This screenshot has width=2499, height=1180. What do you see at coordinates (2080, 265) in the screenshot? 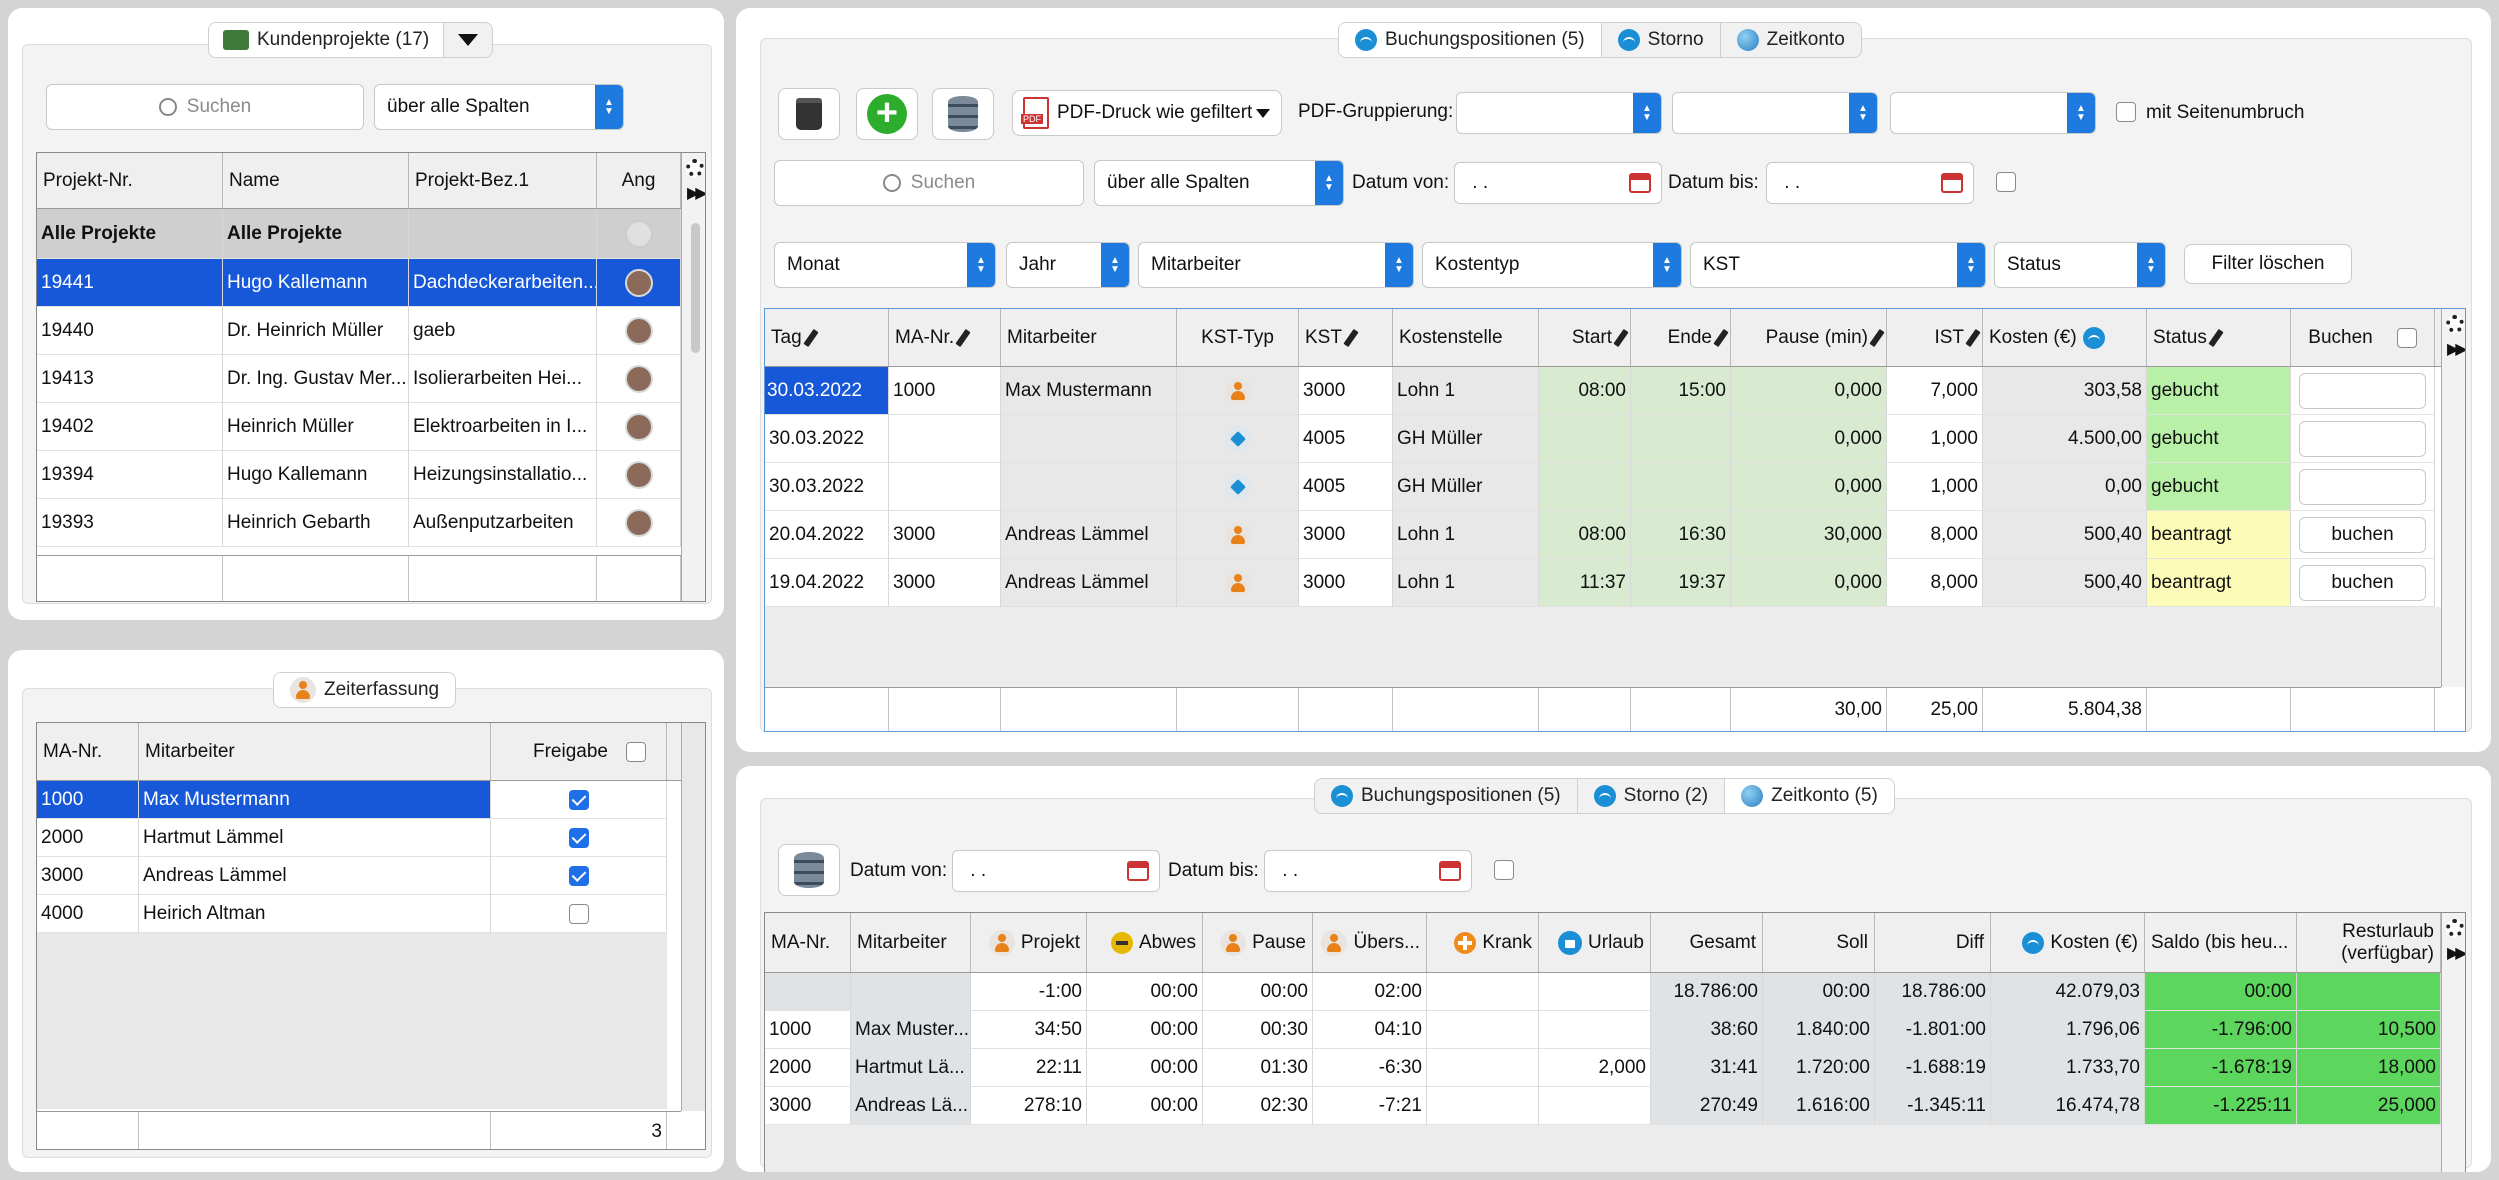
I see `filter-status: Status ▲ ▼` at bounding box center [2080, 265].